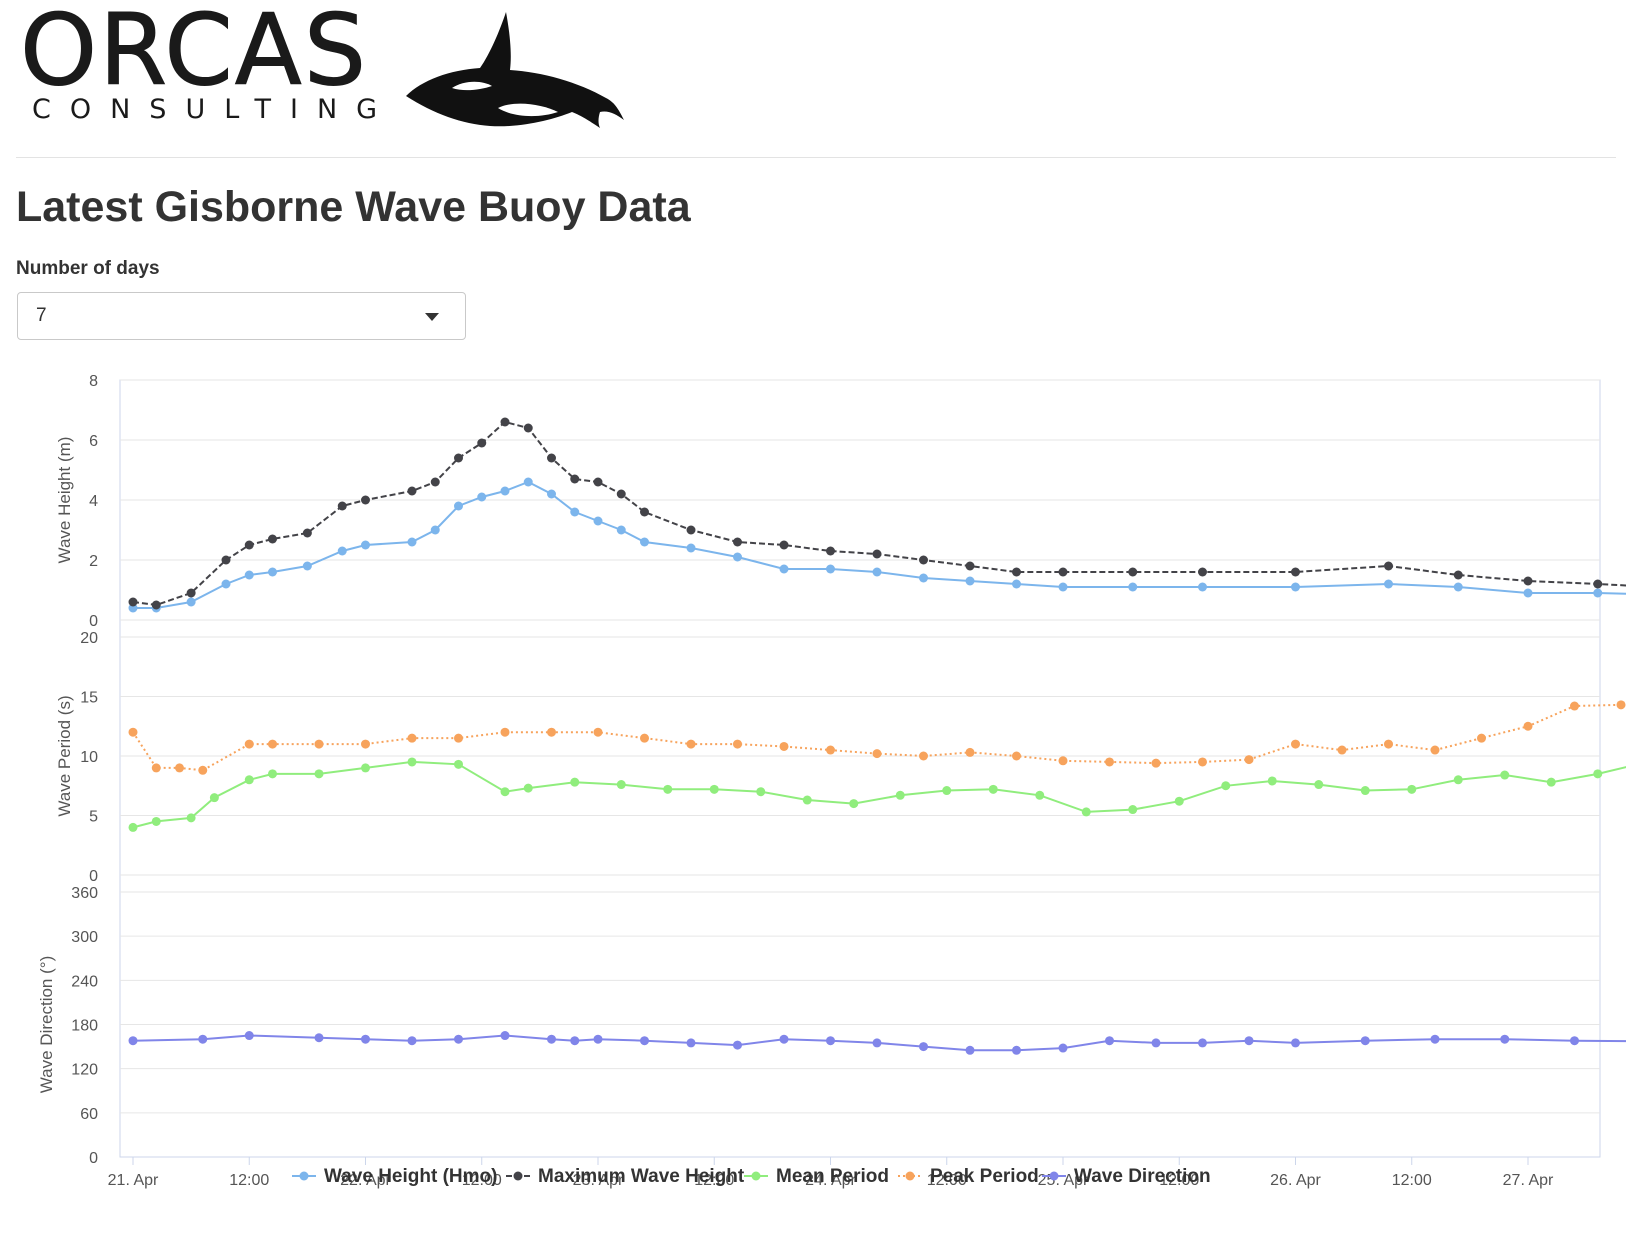 The width and height of the screenshot is (1626, 1250). I want to click on x-tick-label: 27. Apr, so click(1528, 1180).